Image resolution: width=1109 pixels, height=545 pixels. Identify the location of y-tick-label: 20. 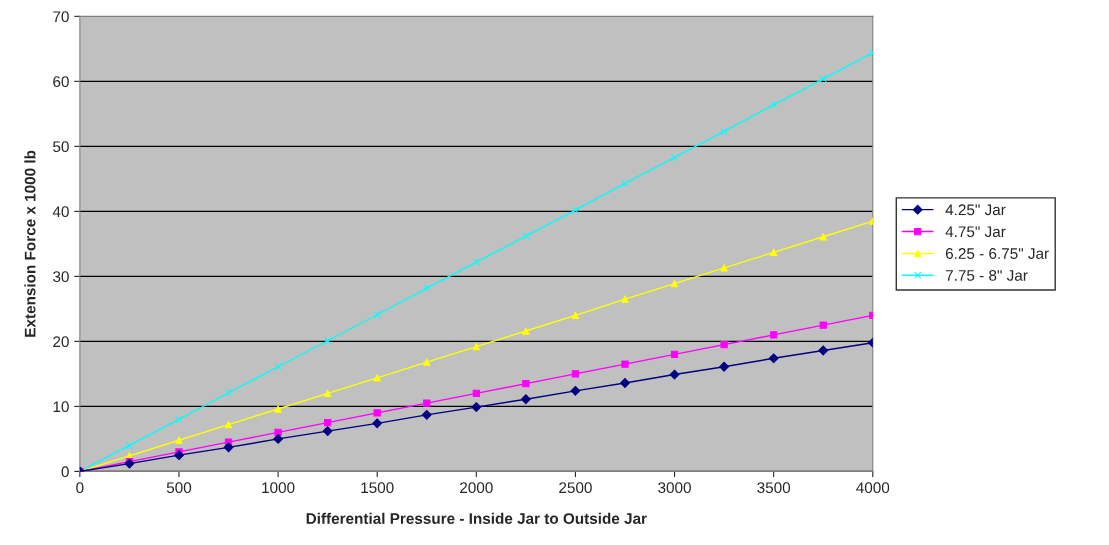
(61, 342).